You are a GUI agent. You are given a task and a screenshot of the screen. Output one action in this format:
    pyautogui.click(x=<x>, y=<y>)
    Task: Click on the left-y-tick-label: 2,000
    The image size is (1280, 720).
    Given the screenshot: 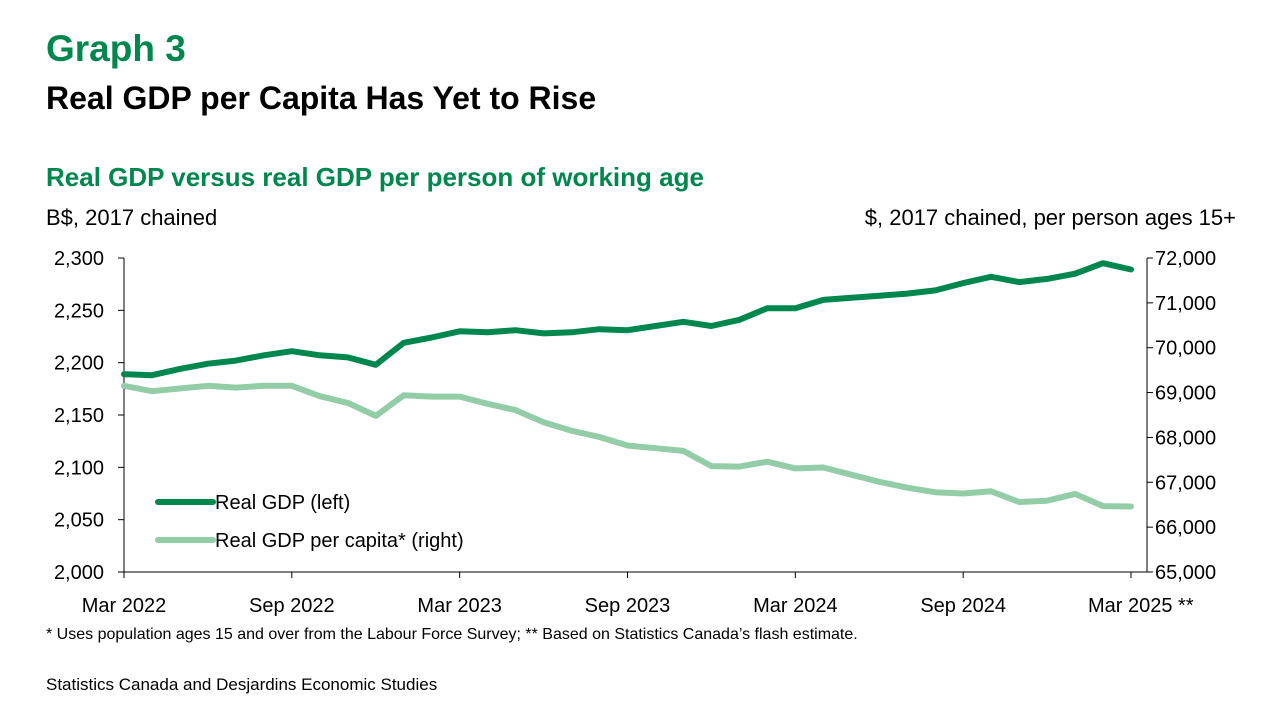 What is the action you would take?
    pyautogui.click(x=79, y=573)
    